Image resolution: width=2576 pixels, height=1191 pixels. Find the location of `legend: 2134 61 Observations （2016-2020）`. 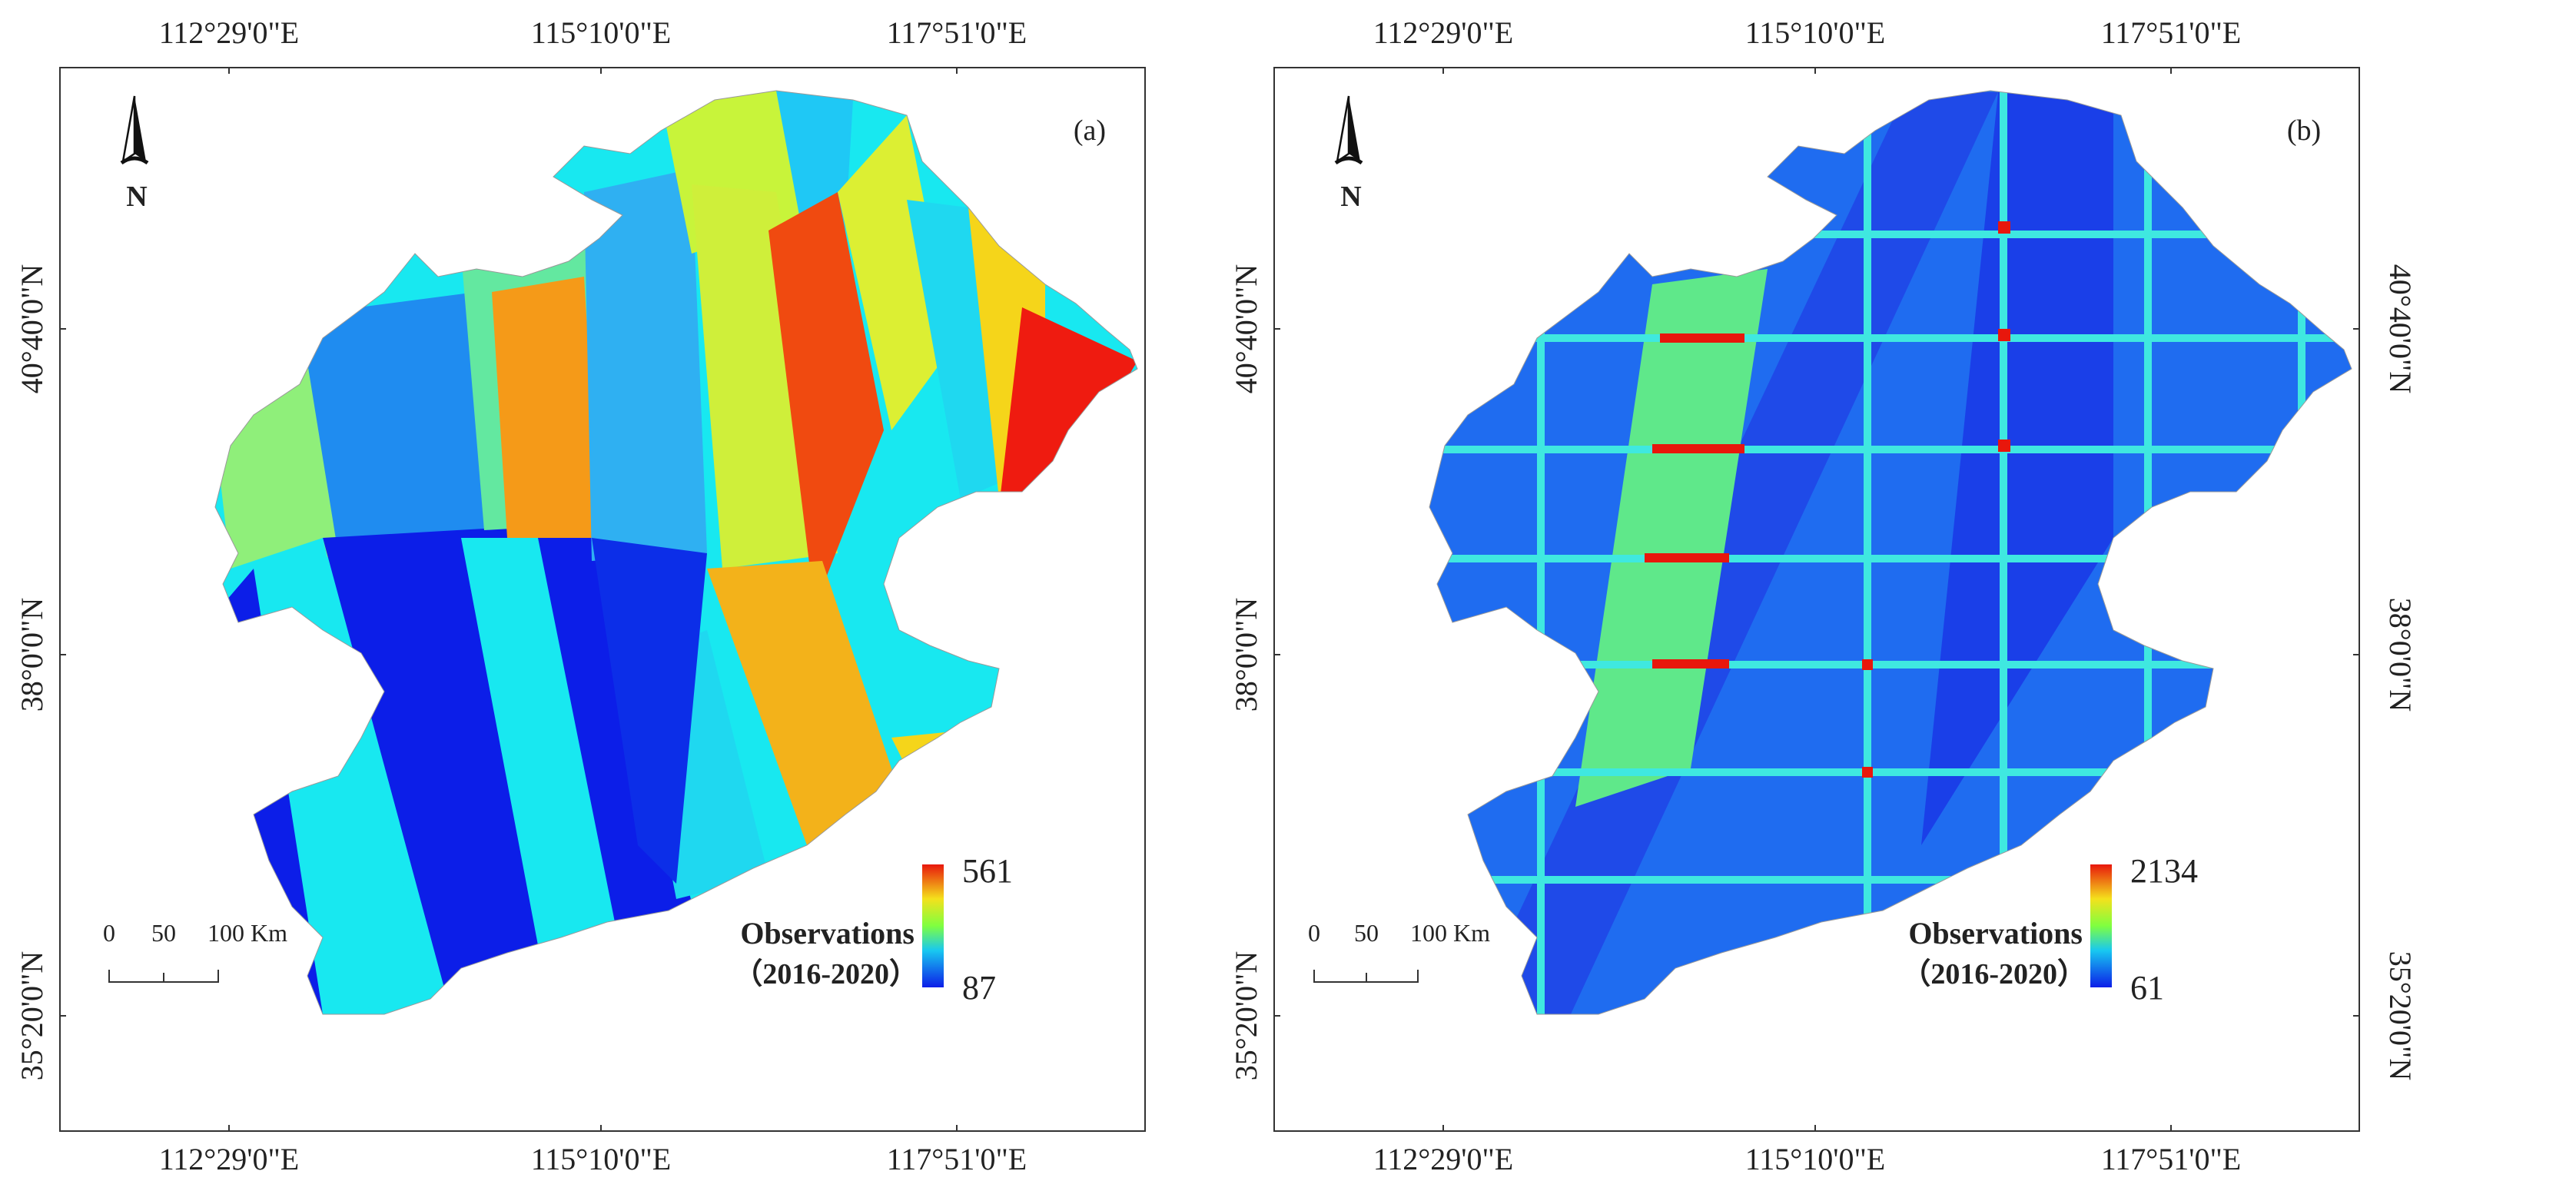

legend: 2134 61 Observations （2016-2020） is located at coordinates (2049, 930).